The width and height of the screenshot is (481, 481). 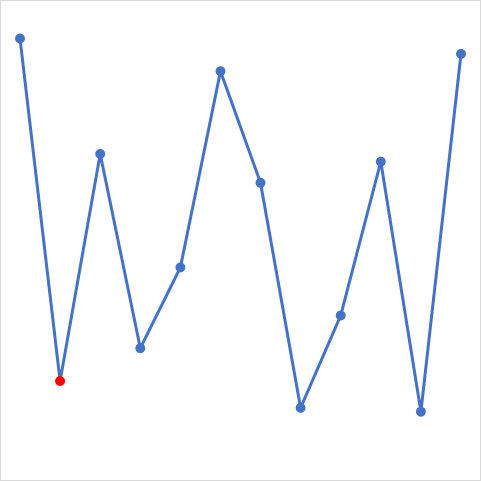 I want to click on highlighted-data-point, so click(x=60, y=381).